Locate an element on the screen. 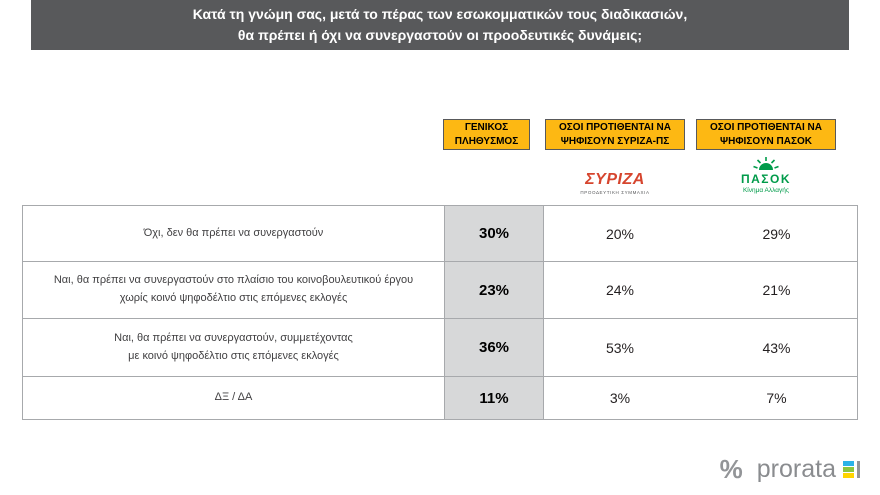 This screenshot has width=880, height=495. syriza-logo: ΣΥΡΙΖΑ ΠΡΟΟΔΕΥΤΙΚΗ ΣΥΜΜΑΧΙΑ is located at coordinates (615, 183).